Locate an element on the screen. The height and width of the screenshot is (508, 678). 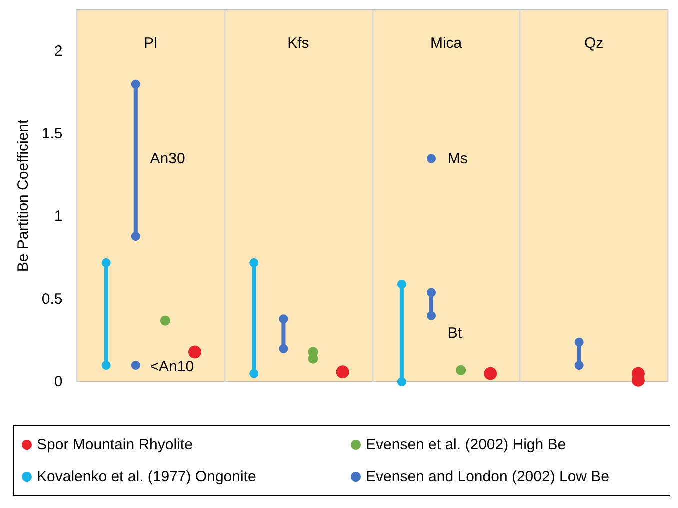
legend-label: Kovalenko et al. (1977) Ongonite is located at coordinates (146, 477).